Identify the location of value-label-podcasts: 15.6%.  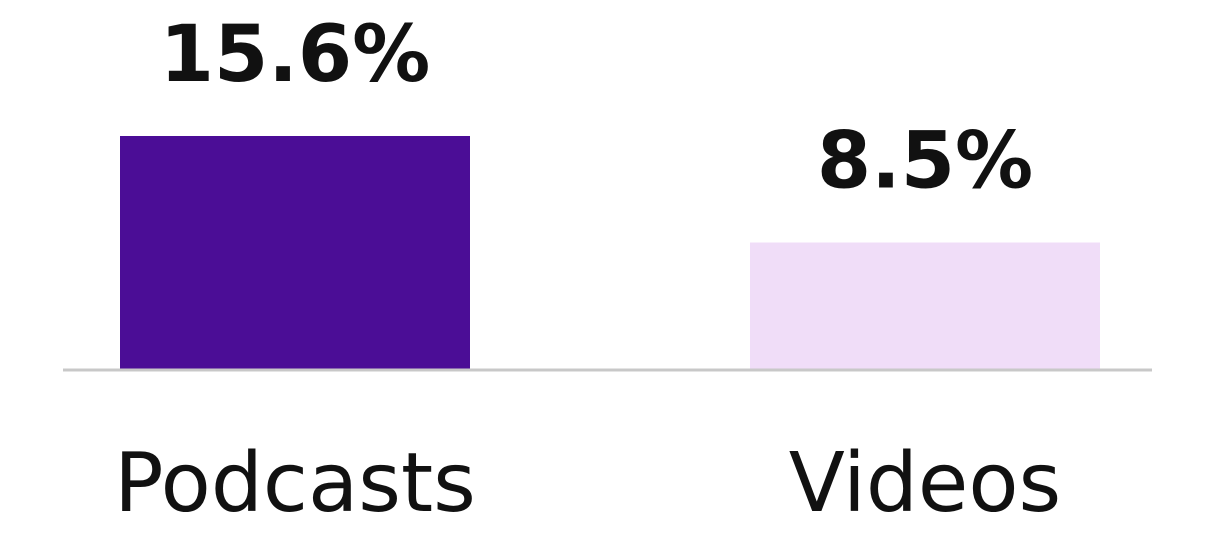
(295, 55).